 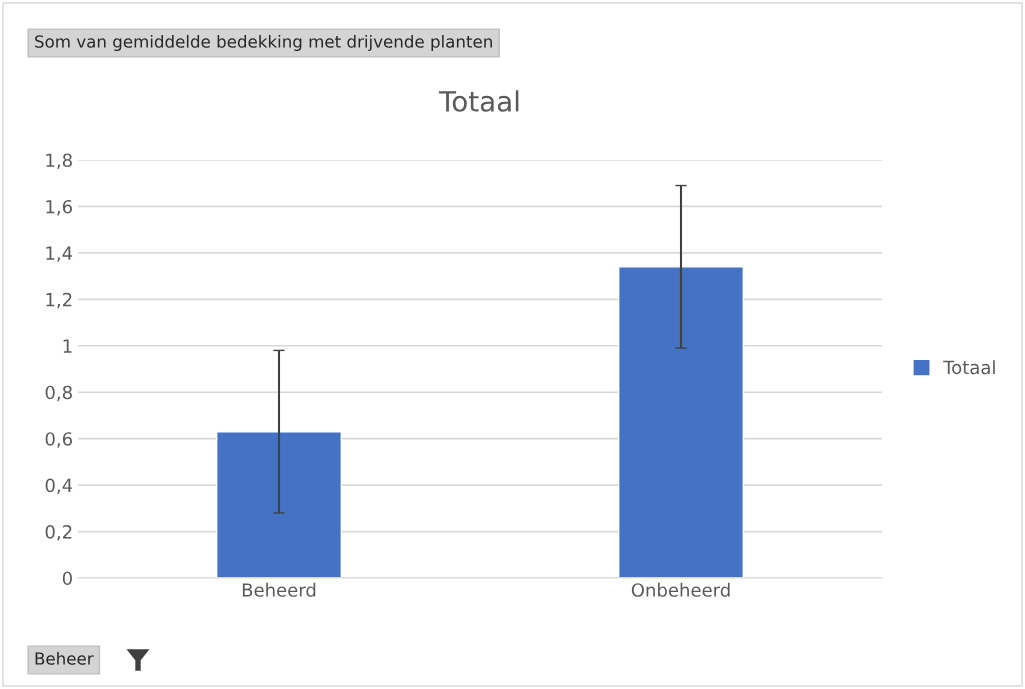 What do you see at coordinates (263, 43) in the screenshot?
I see `text: Som van gemiddelde bedekking met drijvende planten` at bounding box center [263, 43].